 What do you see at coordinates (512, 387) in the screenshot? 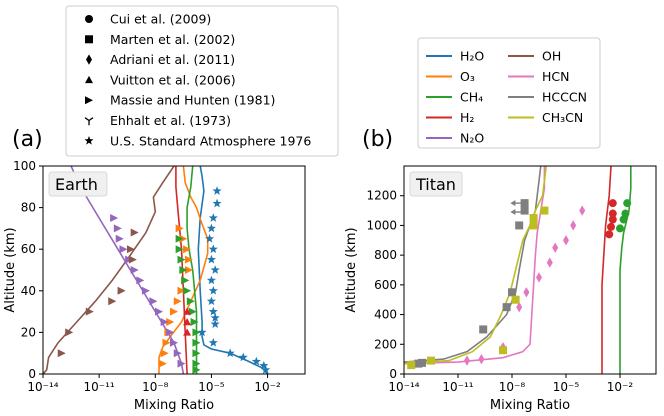
I see `x-tick-label: 10⁻⁸` at bounding box center [512, 387].